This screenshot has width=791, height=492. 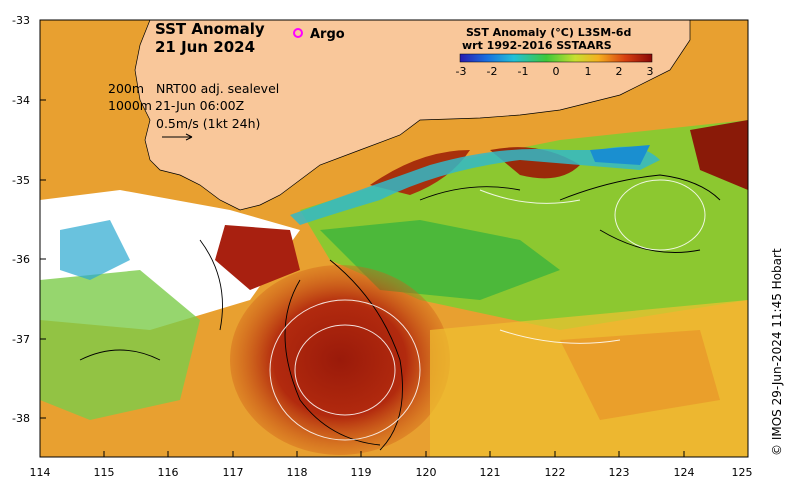 I want to click on credit: © IMOS 29-Jun-2024 11:45 Hobart, so click(x=777, y=352).